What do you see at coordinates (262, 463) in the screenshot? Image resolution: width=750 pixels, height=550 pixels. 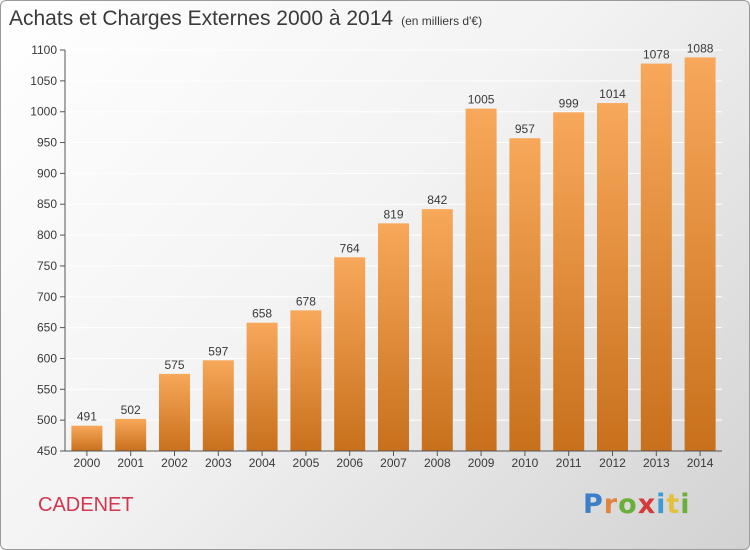 I see `x-tick-label: 2004` at bounding box center [262, 463].